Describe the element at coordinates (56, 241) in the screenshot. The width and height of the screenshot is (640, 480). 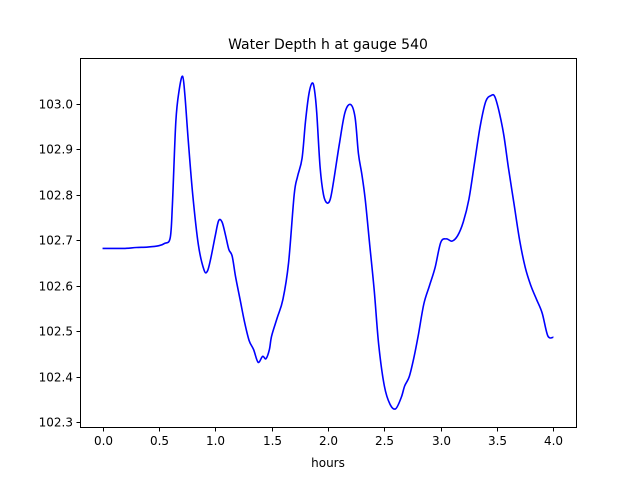
I see `y-tick-label: 102.7` at that location.